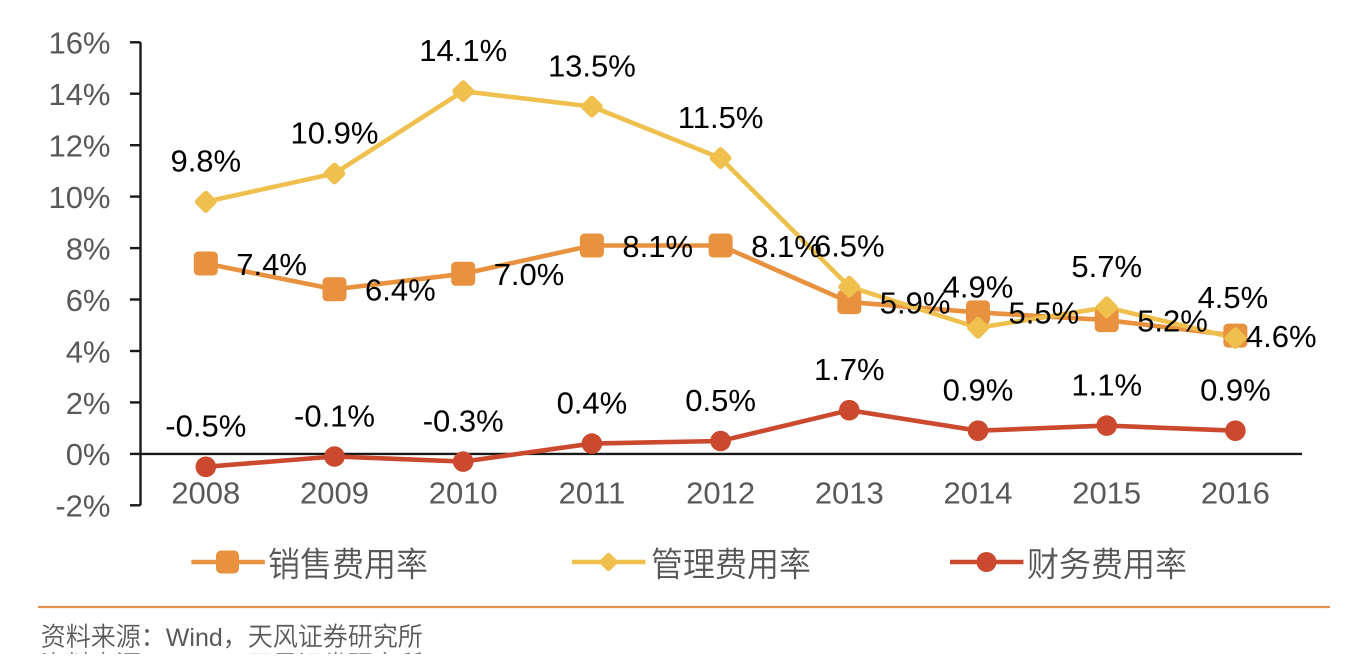 This screenshot has height=659, width=1354. I want to click on svg-text: 2016, so click(1235, 493).